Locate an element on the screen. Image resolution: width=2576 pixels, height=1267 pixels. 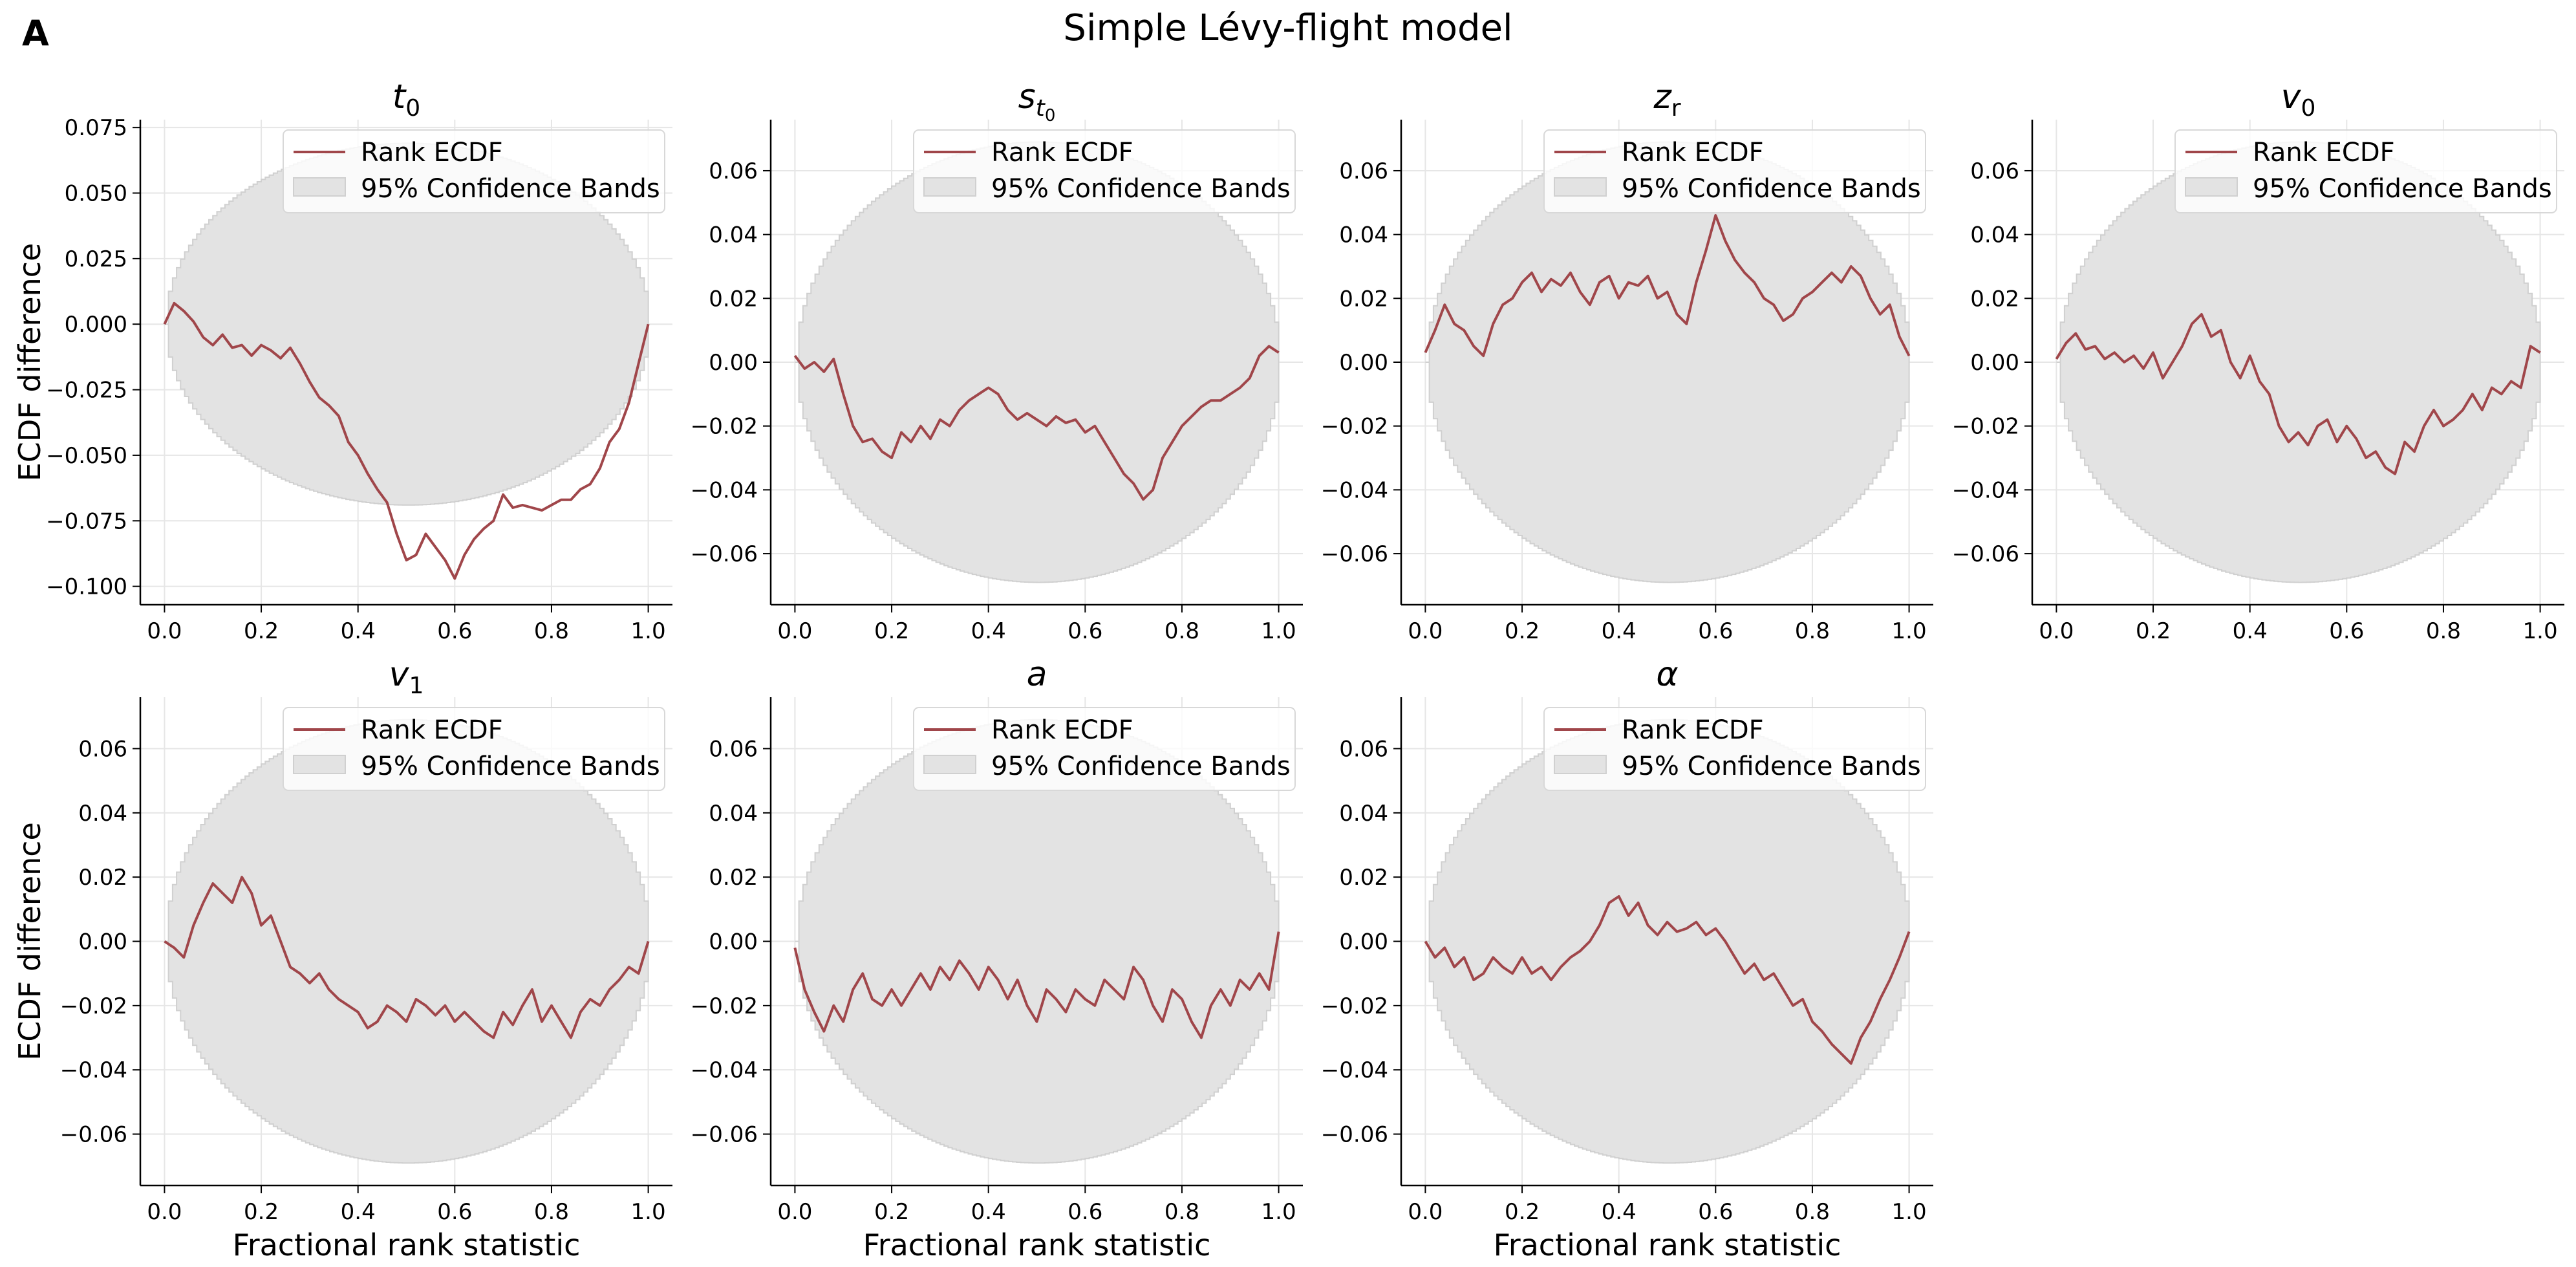
subplot-title: v1 is located at coordinates (407, 677).